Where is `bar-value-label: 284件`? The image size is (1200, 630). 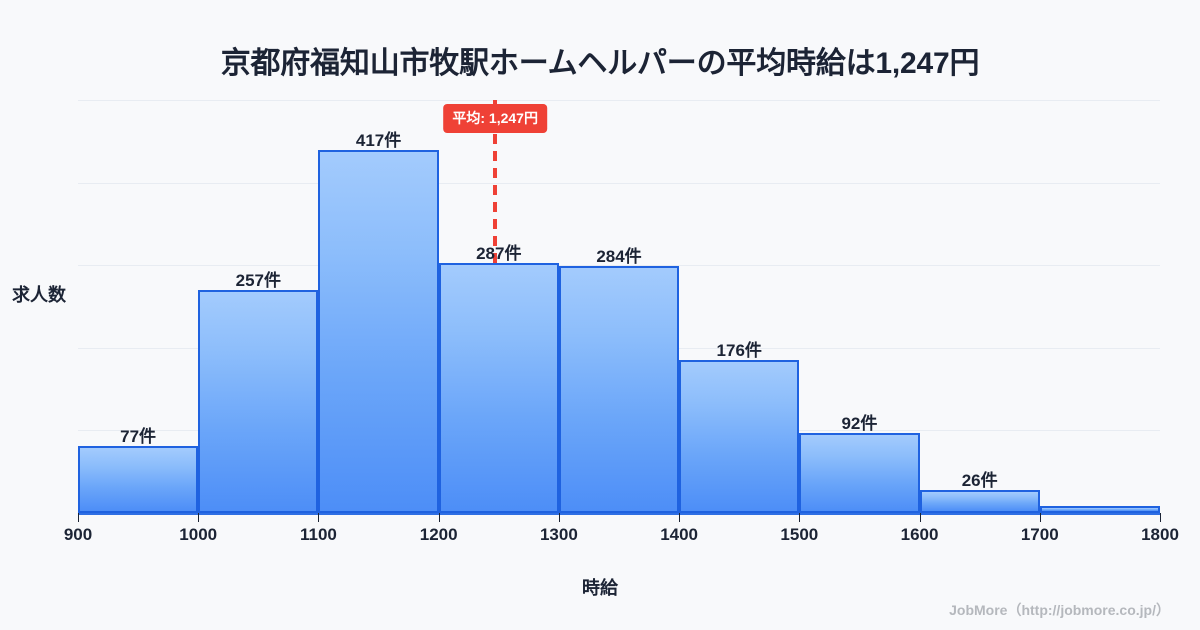 bar-value-label: 284件 is located at coordinates (619, 257).